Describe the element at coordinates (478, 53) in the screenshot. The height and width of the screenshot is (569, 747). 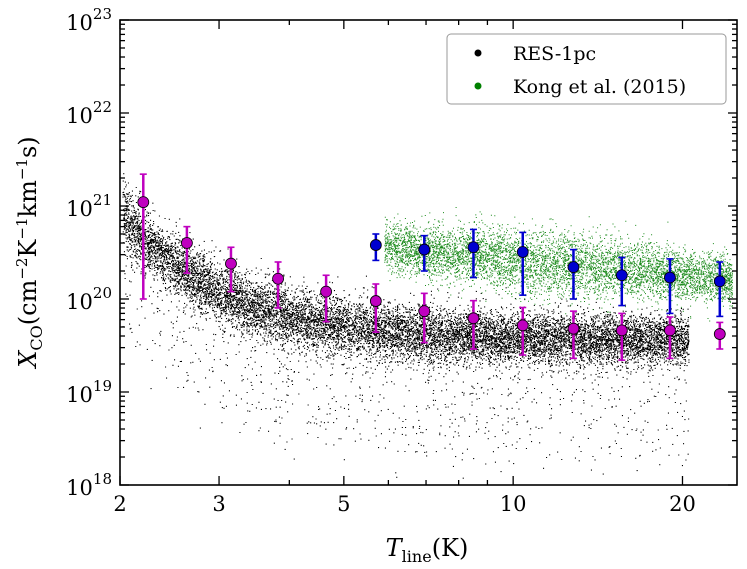
I see `legend-marker-res-1pc` at that location.